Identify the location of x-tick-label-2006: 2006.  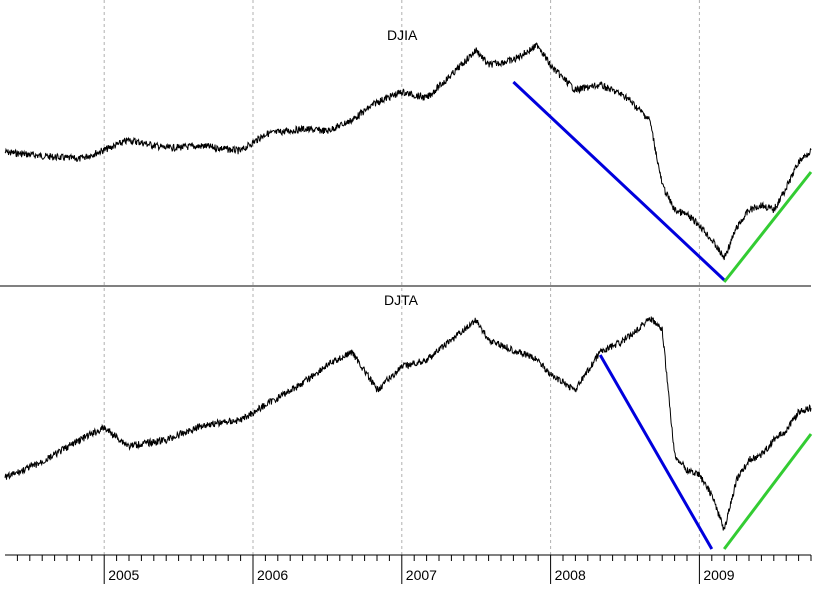
(272, 575).